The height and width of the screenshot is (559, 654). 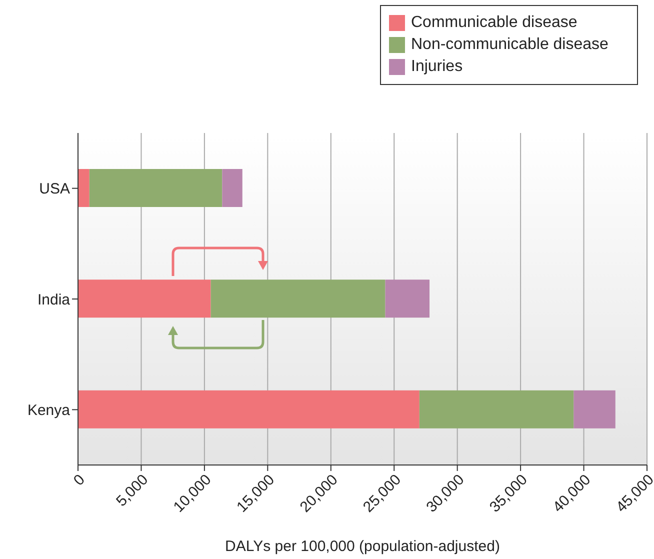 What do you see at coordinates (49, 410) in the screenshot?
I see `y-tick-label: Kenya` at bounding box center [49, 410].